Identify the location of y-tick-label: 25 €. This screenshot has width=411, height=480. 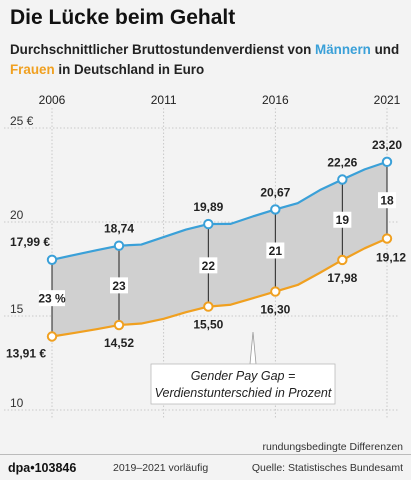
(22, 121).